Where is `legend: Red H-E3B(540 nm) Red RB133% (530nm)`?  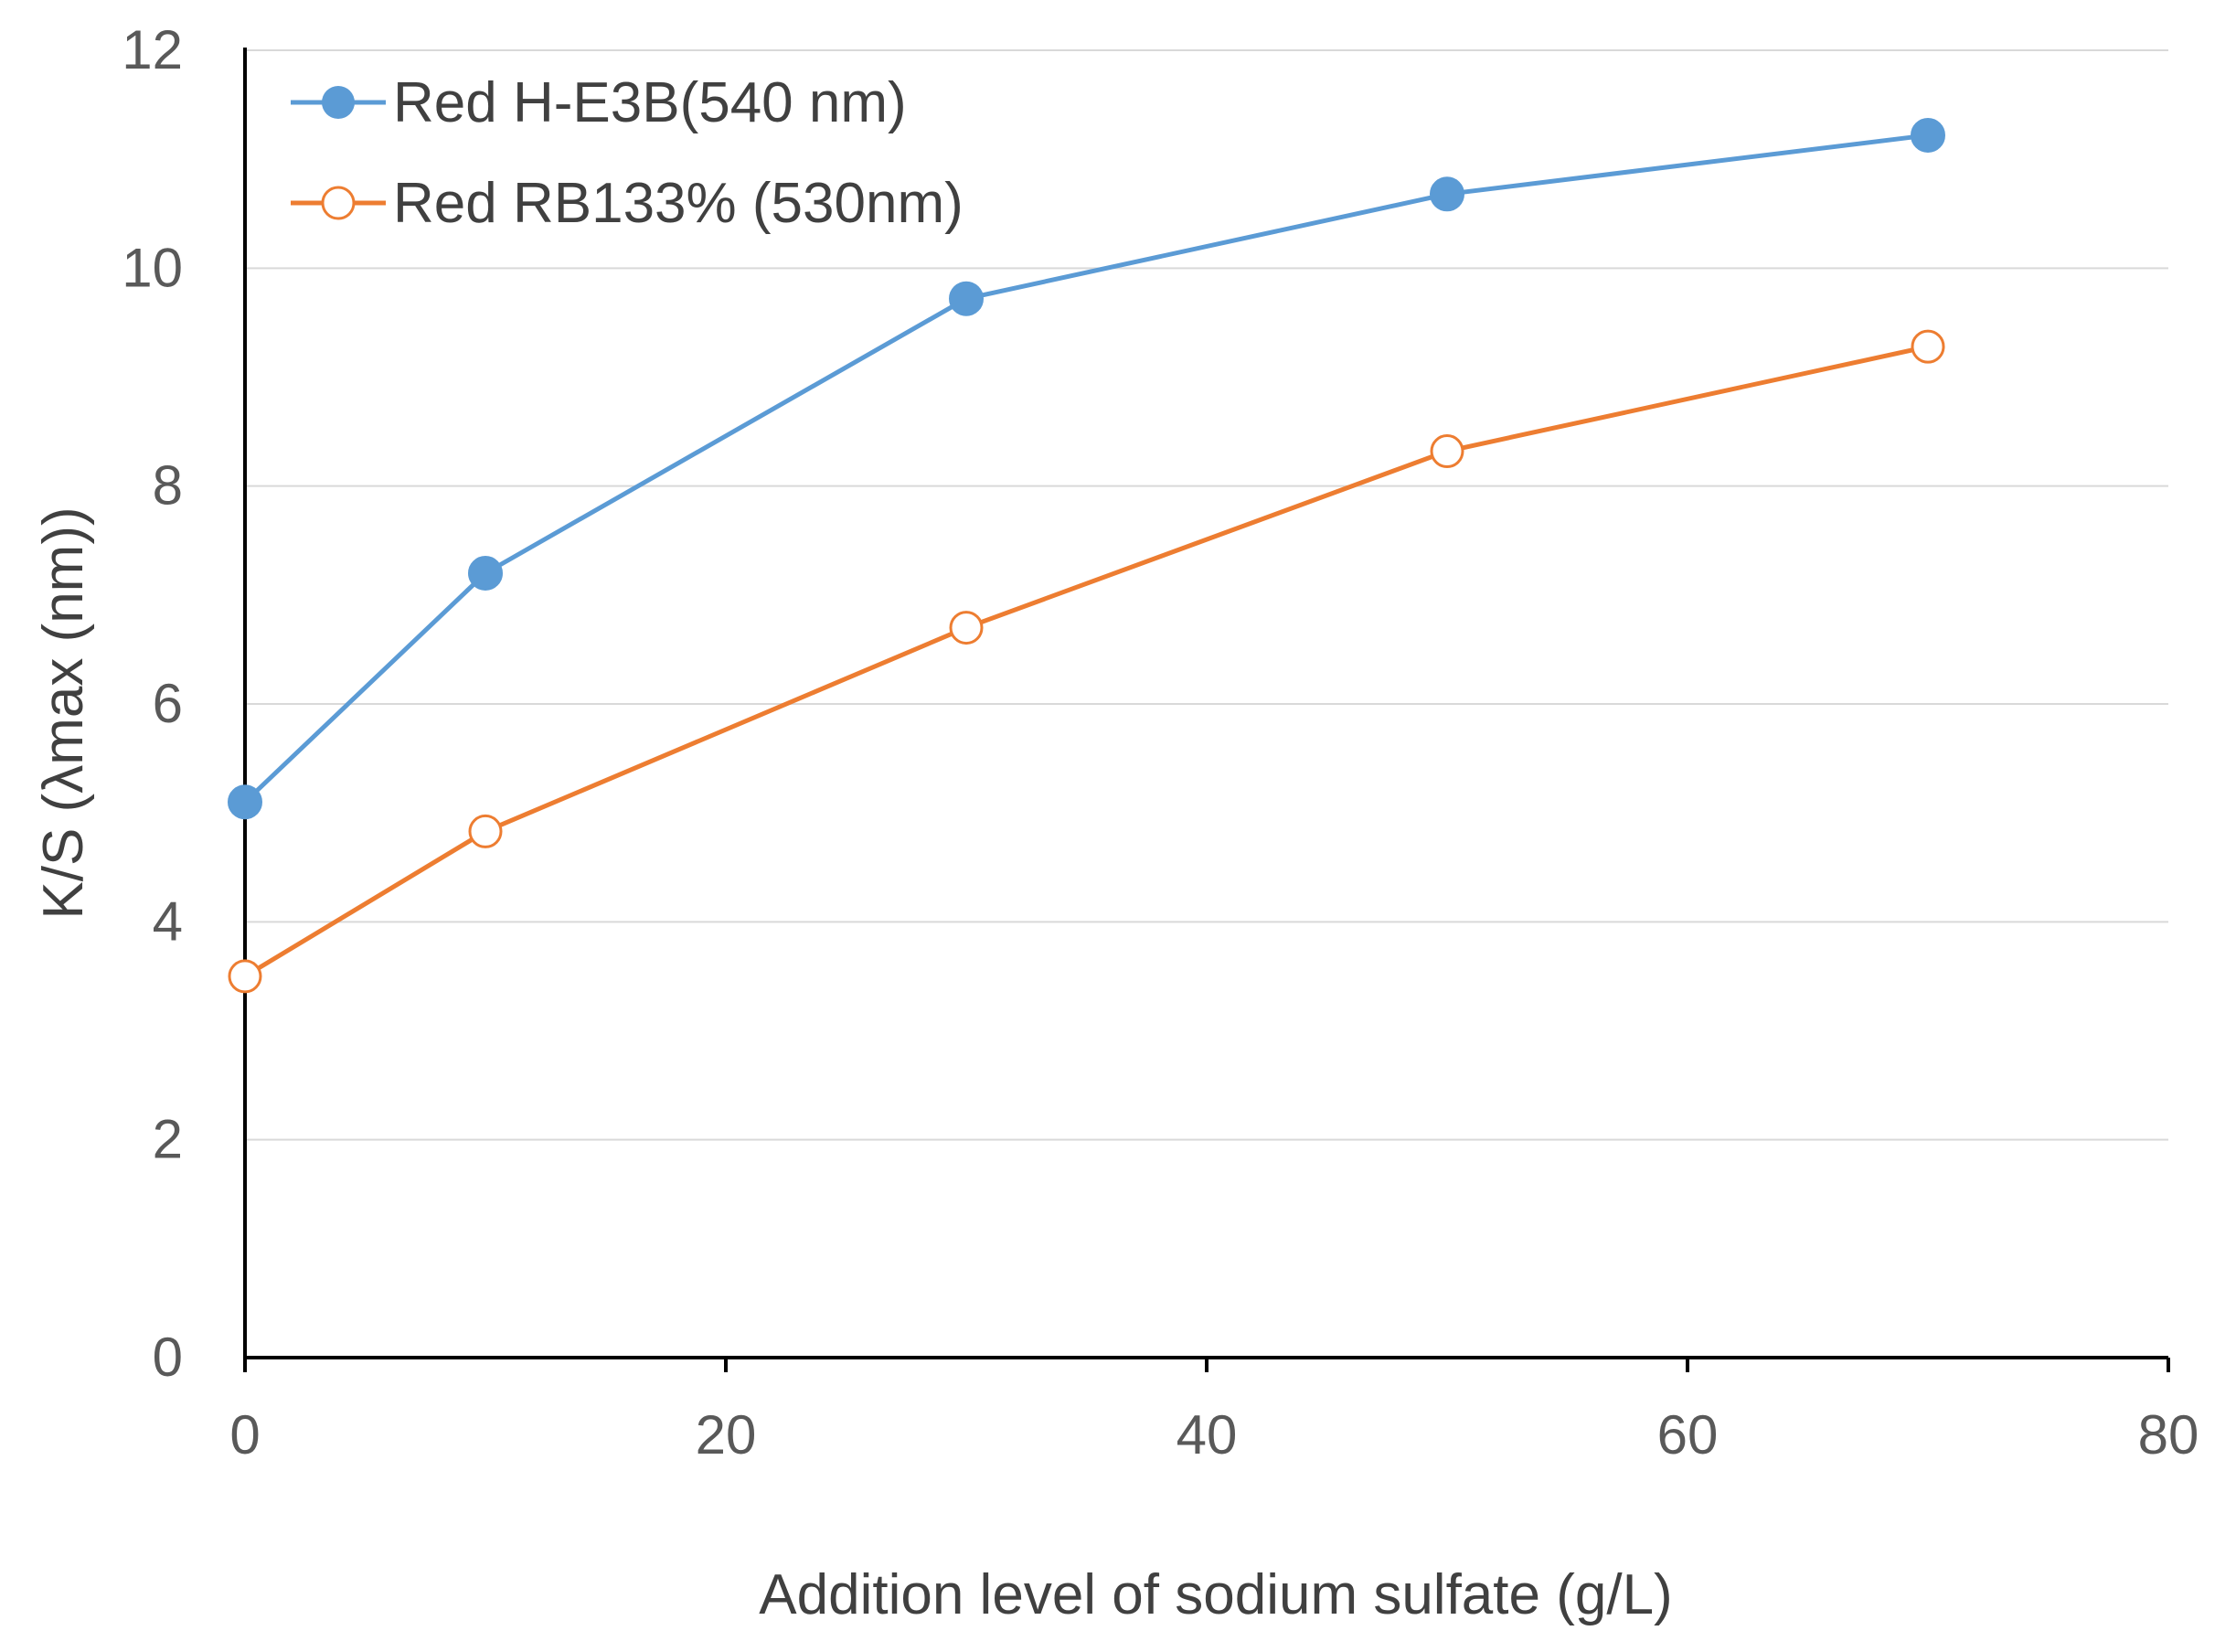
legend: Red H-E3B(540 nm) Red RB133% (530nm) is located at coordinates (627, 153).